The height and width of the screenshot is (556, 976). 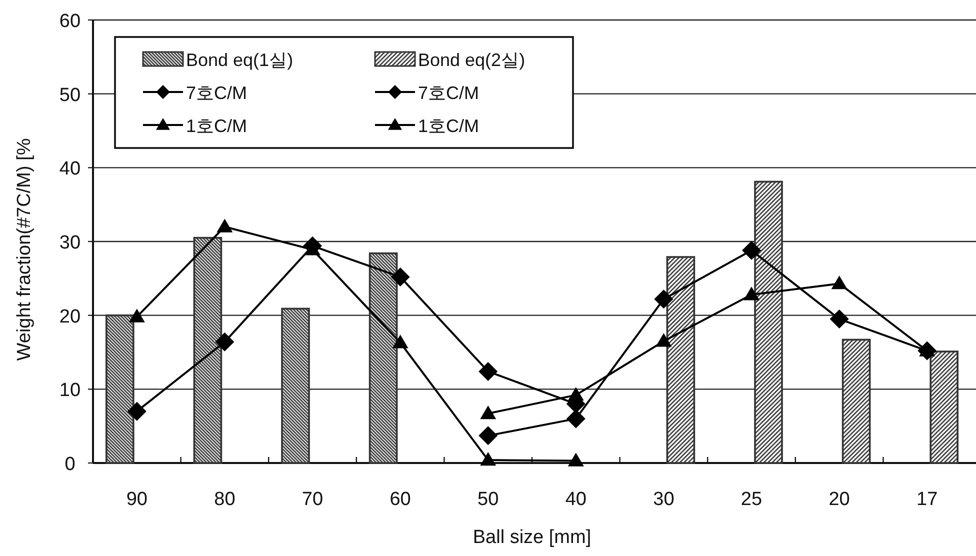 I want to click on y-tick-label: 20, so click(x=70, y=317).